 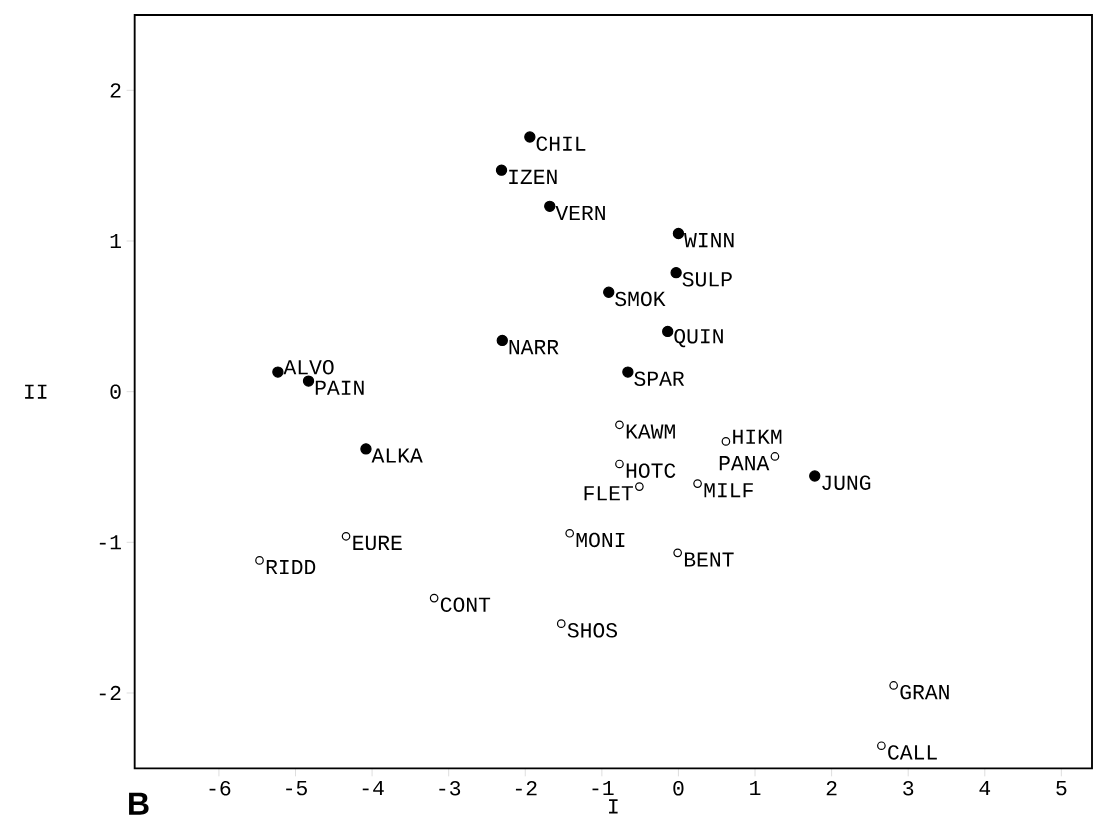 I want to click on annotation: CALL, so click(x=912, y=752).